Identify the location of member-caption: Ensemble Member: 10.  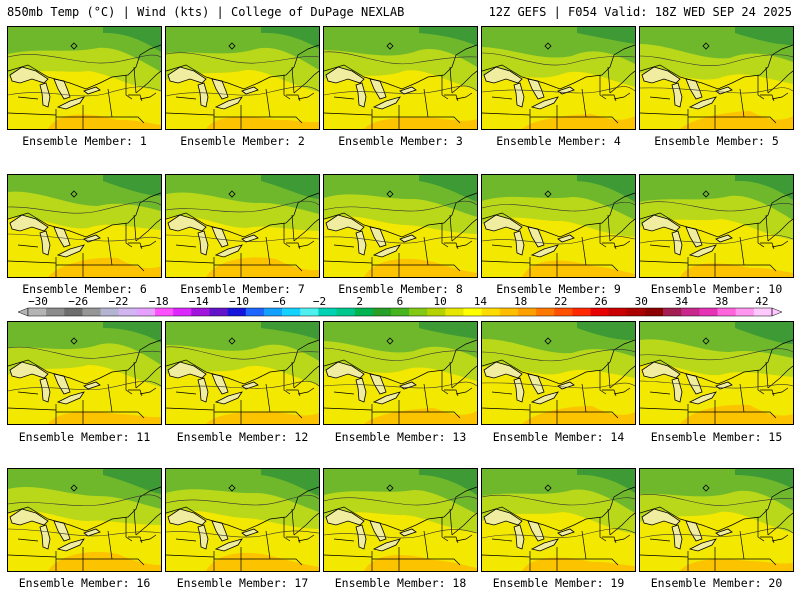
(716, 289).